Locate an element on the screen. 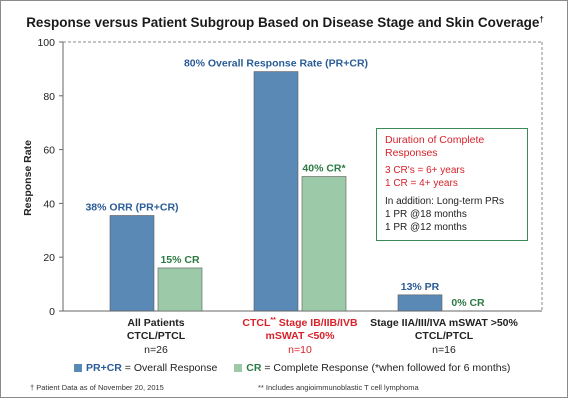 The image size is (570, 400). bar-data-label: 80% Overall Response Rate (PR+CR) is located at coordinates (276, 64).